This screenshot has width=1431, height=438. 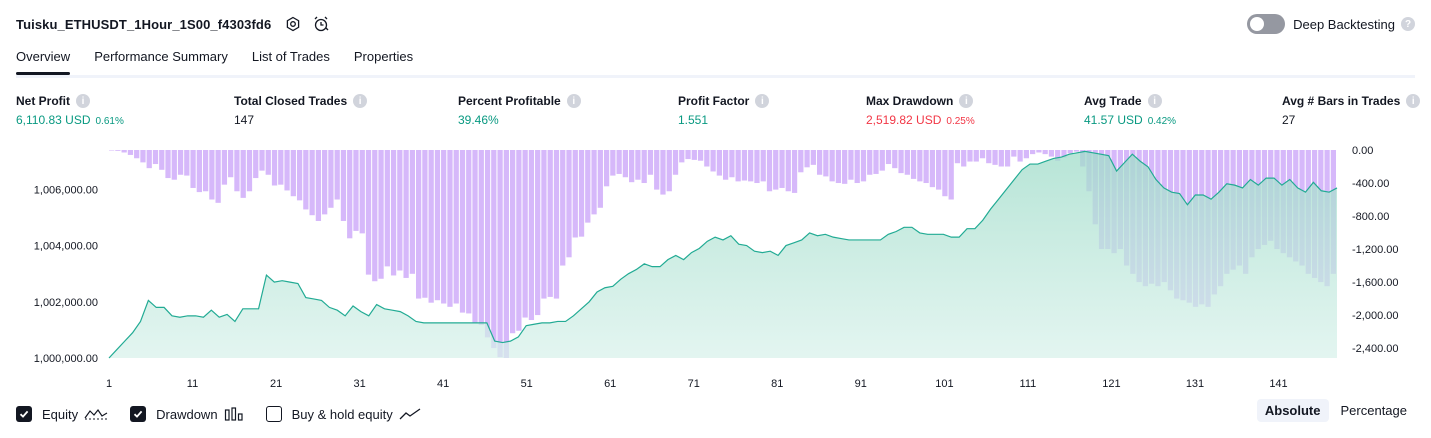 I want to click on equity-checkbox, so click(x=24, y=414).